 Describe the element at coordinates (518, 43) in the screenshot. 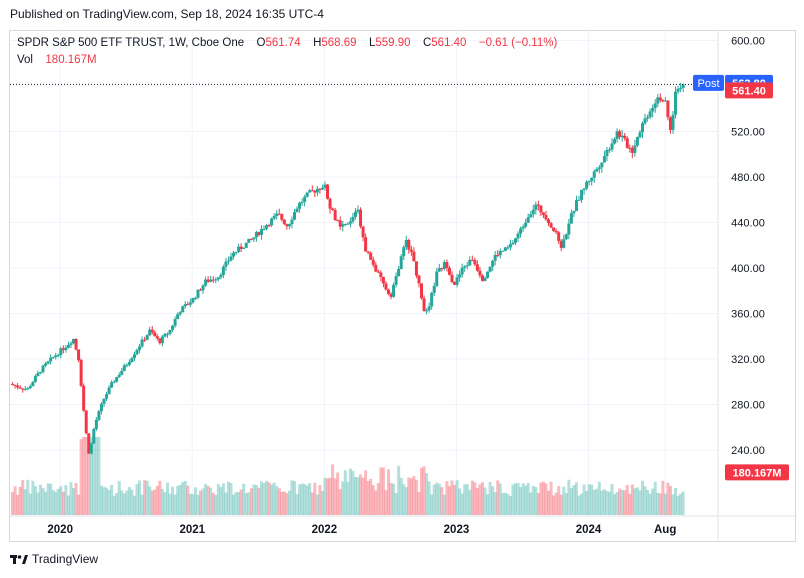

I see `legend-change: −0.61 (−0.11%)` at that location.